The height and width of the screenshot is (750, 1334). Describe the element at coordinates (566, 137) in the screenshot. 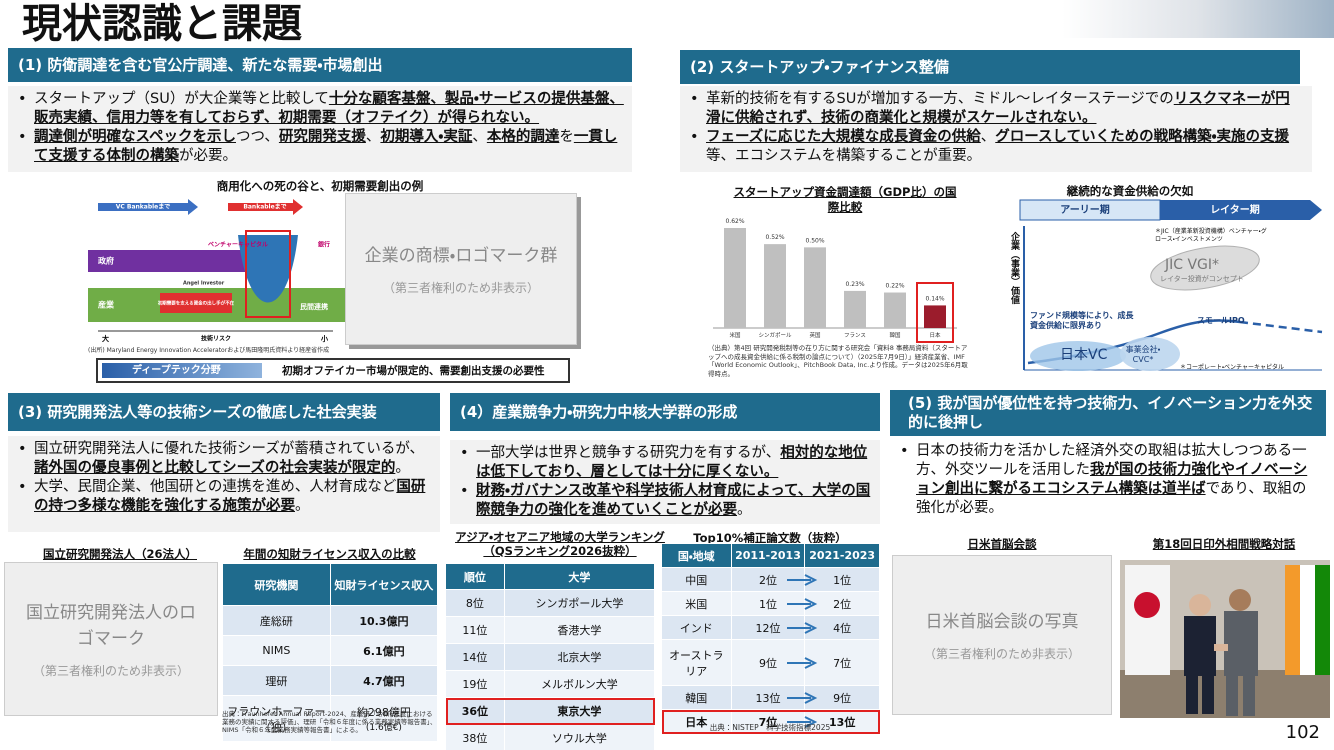

I see `bullet-text: を` at that location.